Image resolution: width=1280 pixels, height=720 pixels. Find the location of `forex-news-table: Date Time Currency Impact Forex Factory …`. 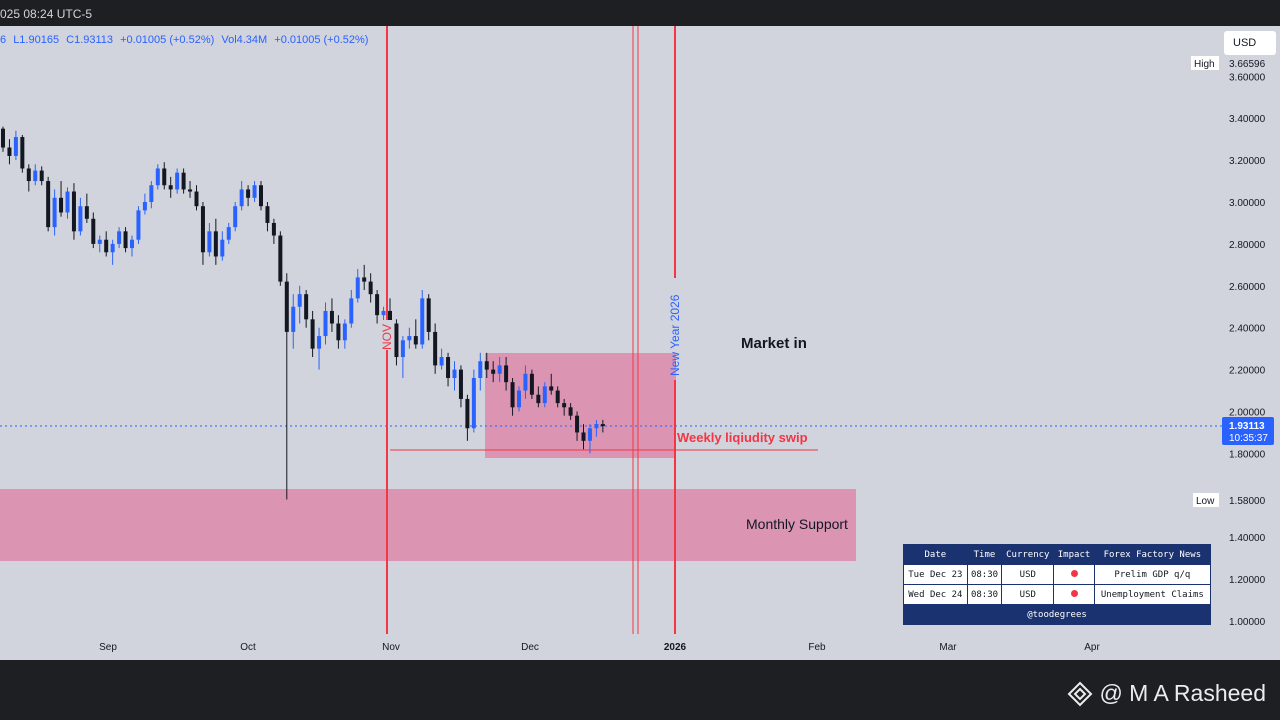

forex-news-table: Date Time Currency Impact Forex Factory … is located at coordinates (1057, 584).